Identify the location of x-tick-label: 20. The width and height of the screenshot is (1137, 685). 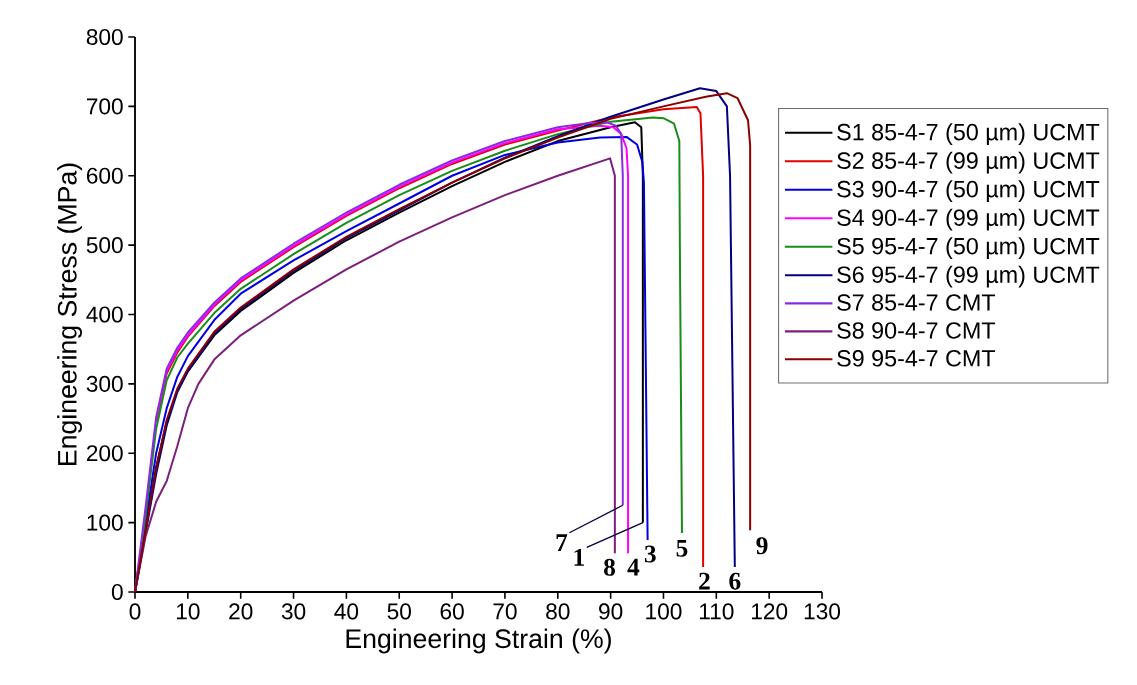
(241, 611).